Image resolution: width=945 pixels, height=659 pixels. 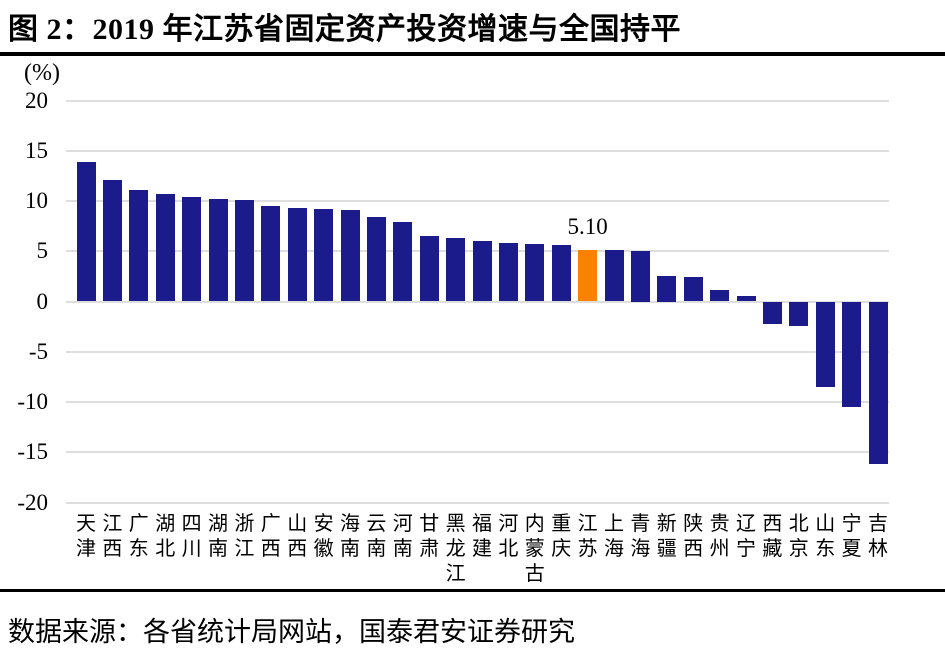 I want to click on bar-宁夏, so click(x=852, y=354).